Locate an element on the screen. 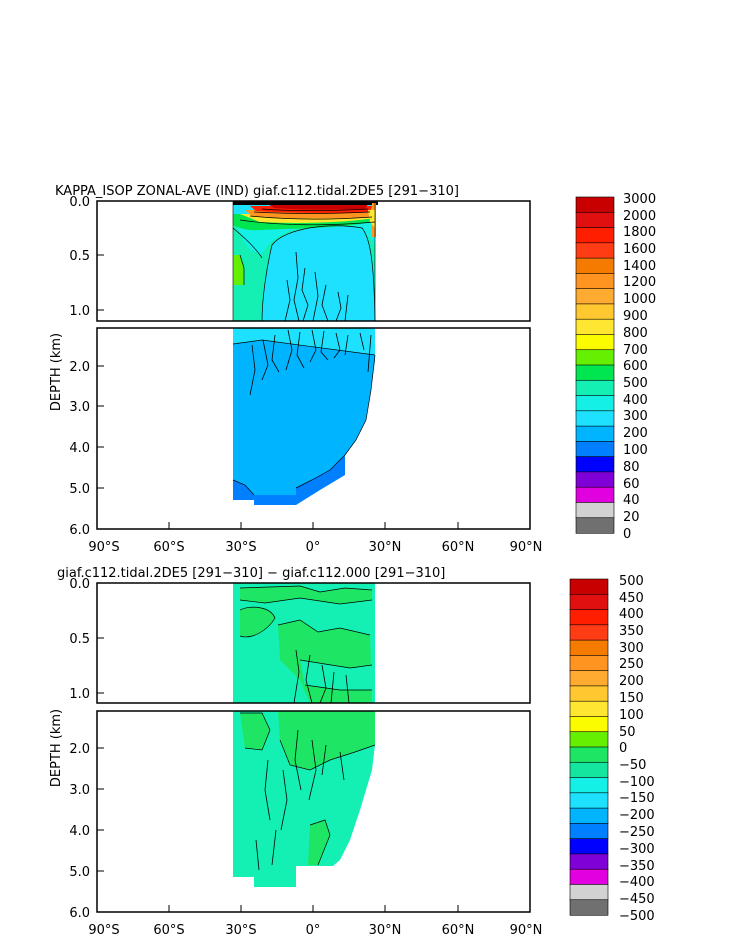 This screenshot has width=733, height=945. panel-2-ytick: 0.0 is located at coordinates (79, 584).